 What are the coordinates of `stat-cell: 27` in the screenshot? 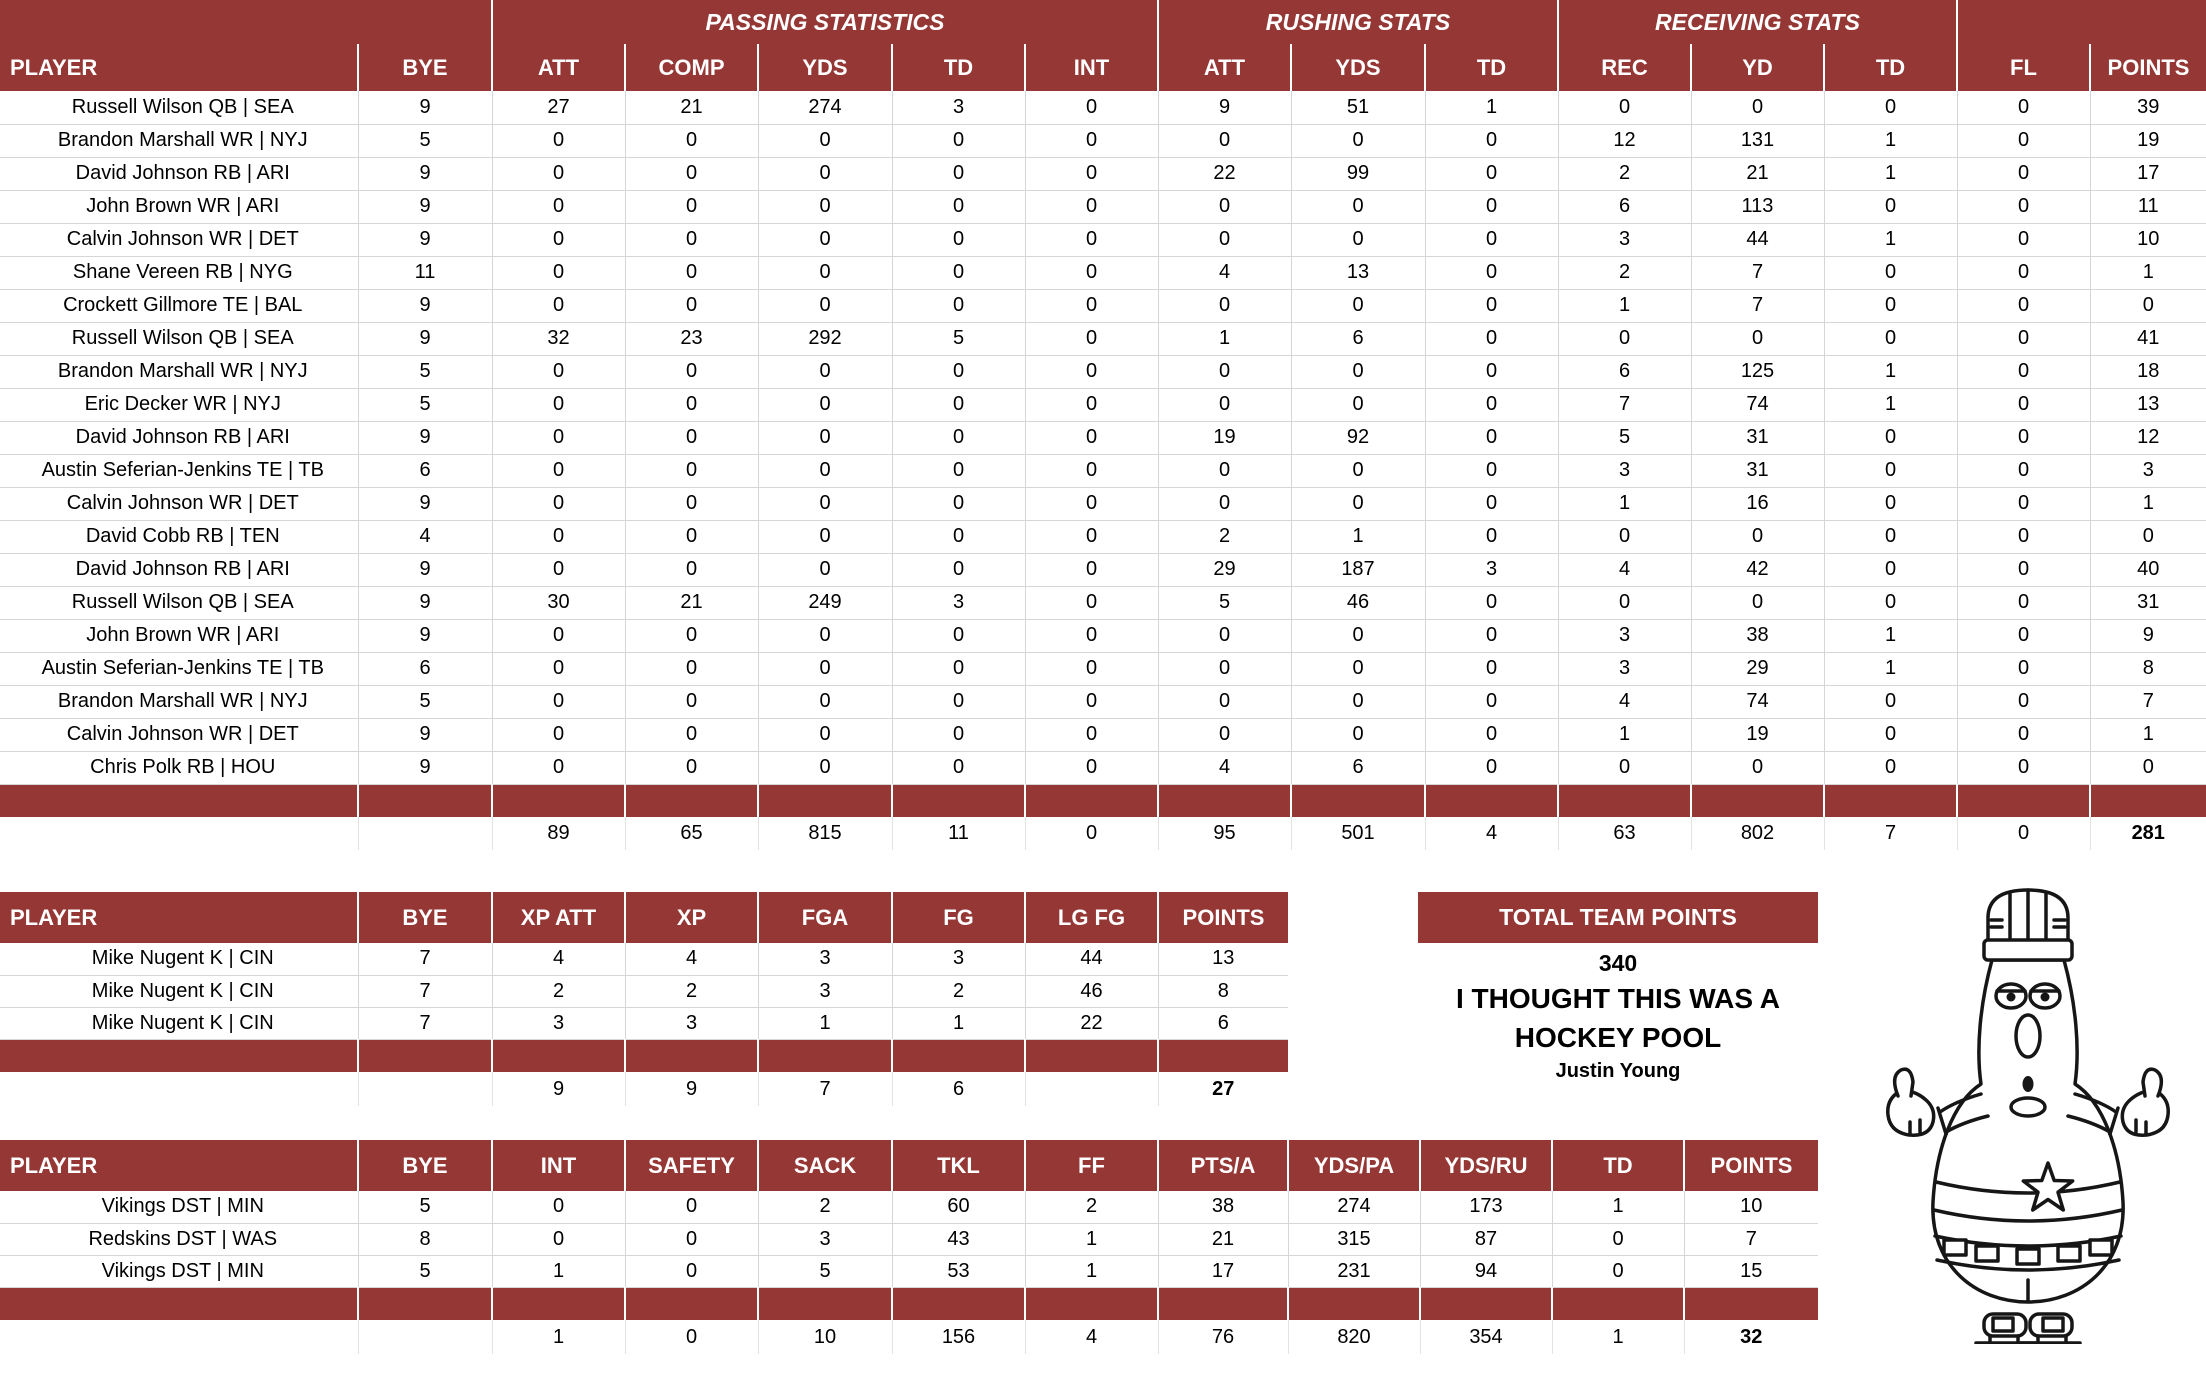 It's located at (559, 108).